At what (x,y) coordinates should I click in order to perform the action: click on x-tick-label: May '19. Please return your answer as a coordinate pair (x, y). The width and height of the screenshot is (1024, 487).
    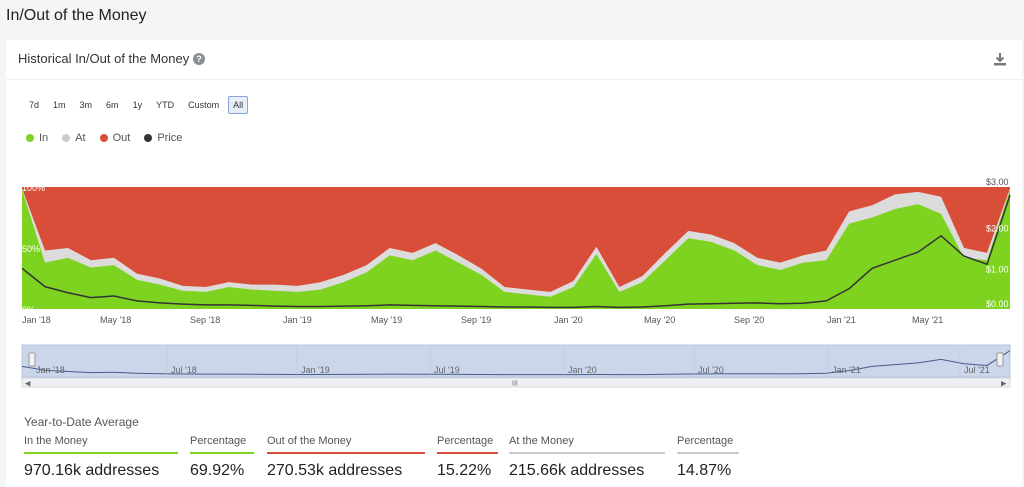
    Looking at the image, I should click on (386, 320).